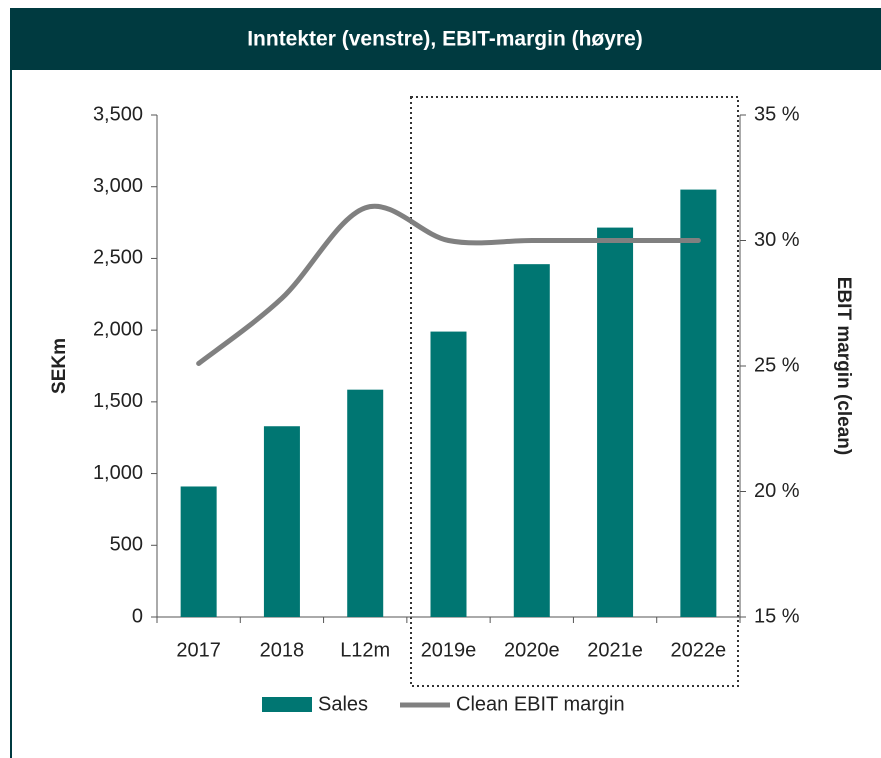 This screenshot has height=758, width=881. What do you see at coordinates (118, 186) in the screenshot?
I see `y-tick-label: 3,000` at bounding box center [118, 186].